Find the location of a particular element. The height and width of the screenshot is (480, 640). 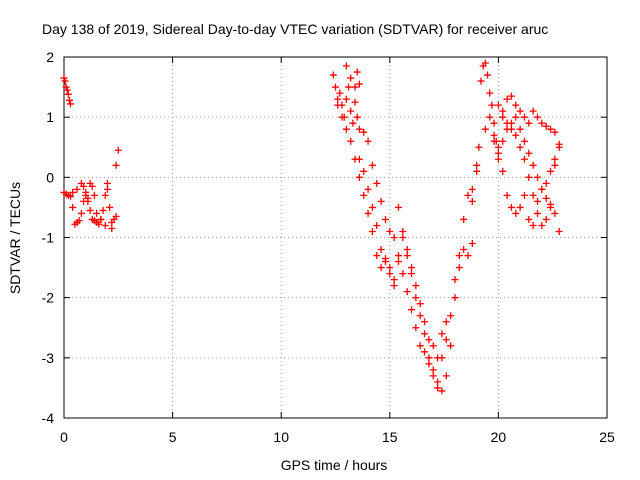

series-segment-late-d is located at coordinates (526, 118).